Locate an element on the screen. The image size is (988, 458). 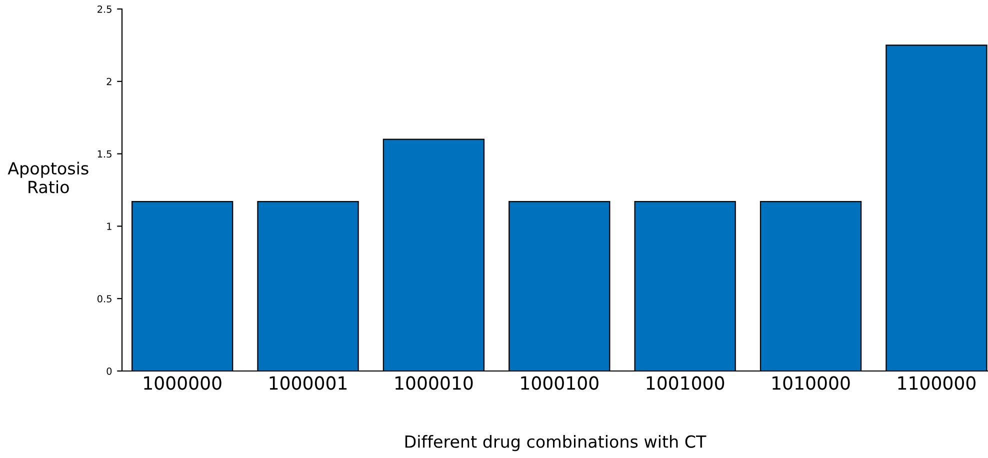
x-tick-label: 1100000 is located at coordinates (937, 383).